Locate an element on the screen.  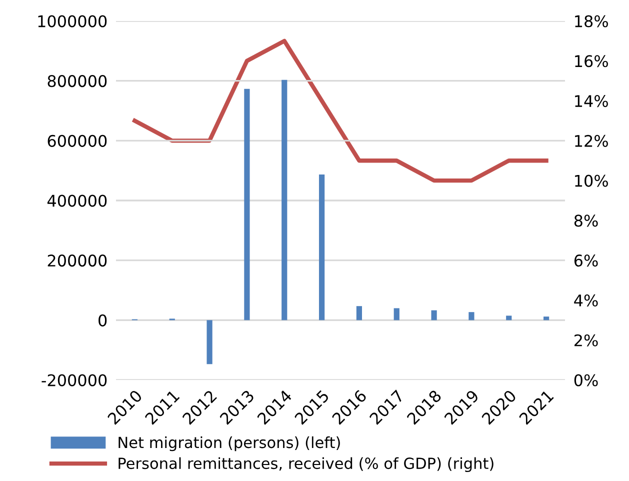
legend-label: Net migration (persons) (left) is located at coordinates (229, 444).